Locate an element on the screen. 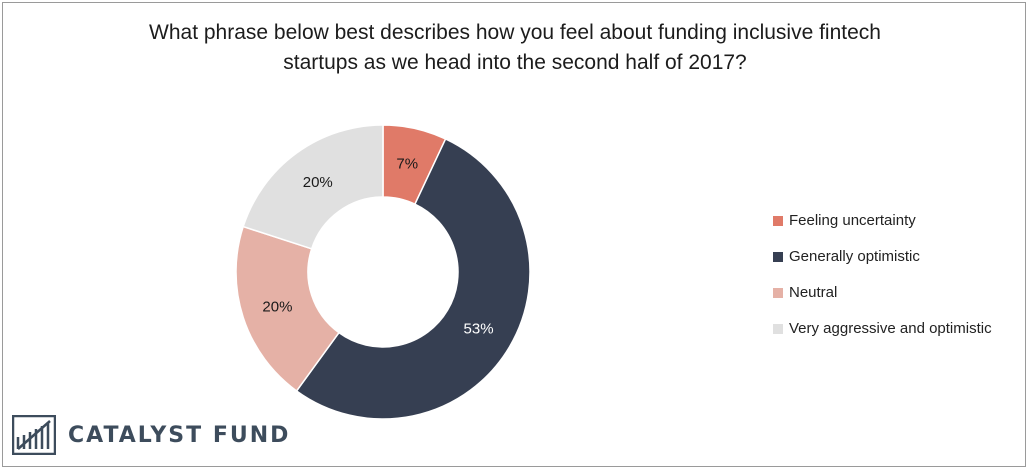  slice-very-aggressive-and-optimistic is located at coordinates (313, 187).